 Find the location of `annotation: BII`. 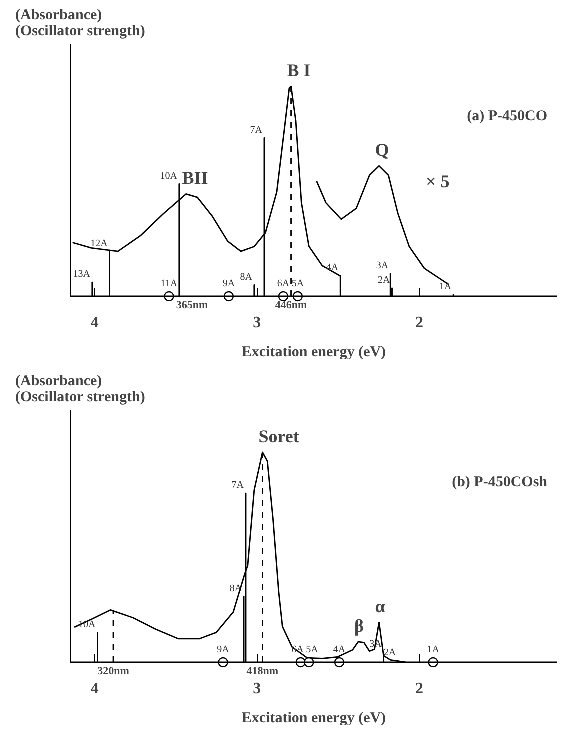

annotation: BII is located at coordinates (195, 178).